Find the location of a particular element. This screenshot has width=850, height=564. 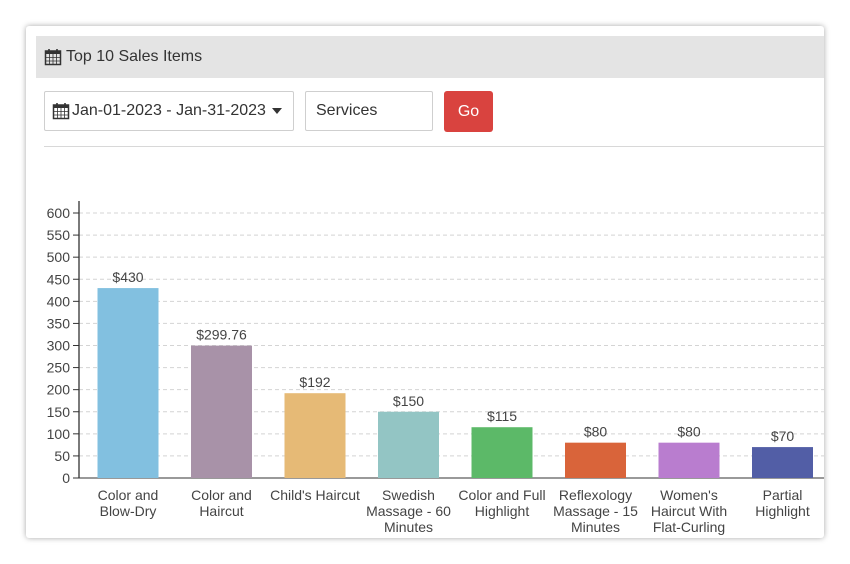

filter-toolbar: Jan-01-2023 - Jan-31-2023 Services Go is located at coordinates (434, 113).